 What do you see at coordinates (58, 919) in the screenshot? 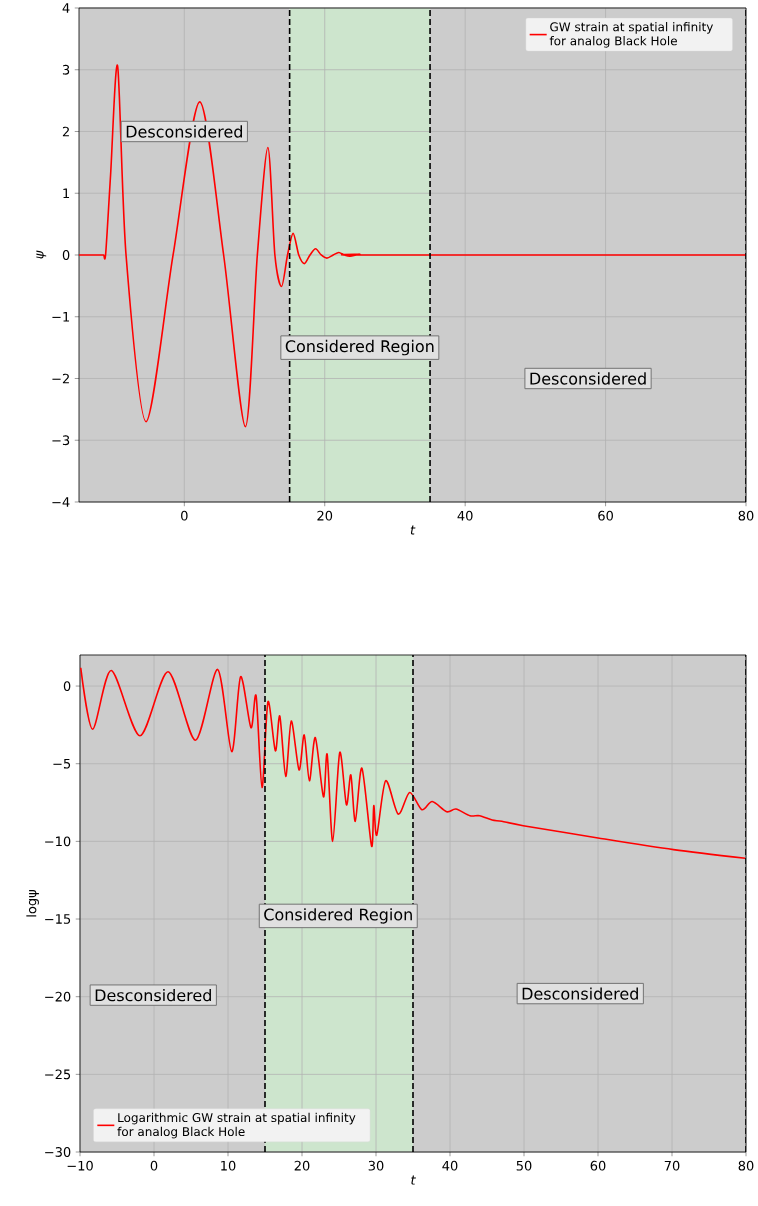
I see `y-tick-label: −15` at bounding box center [58, 919].